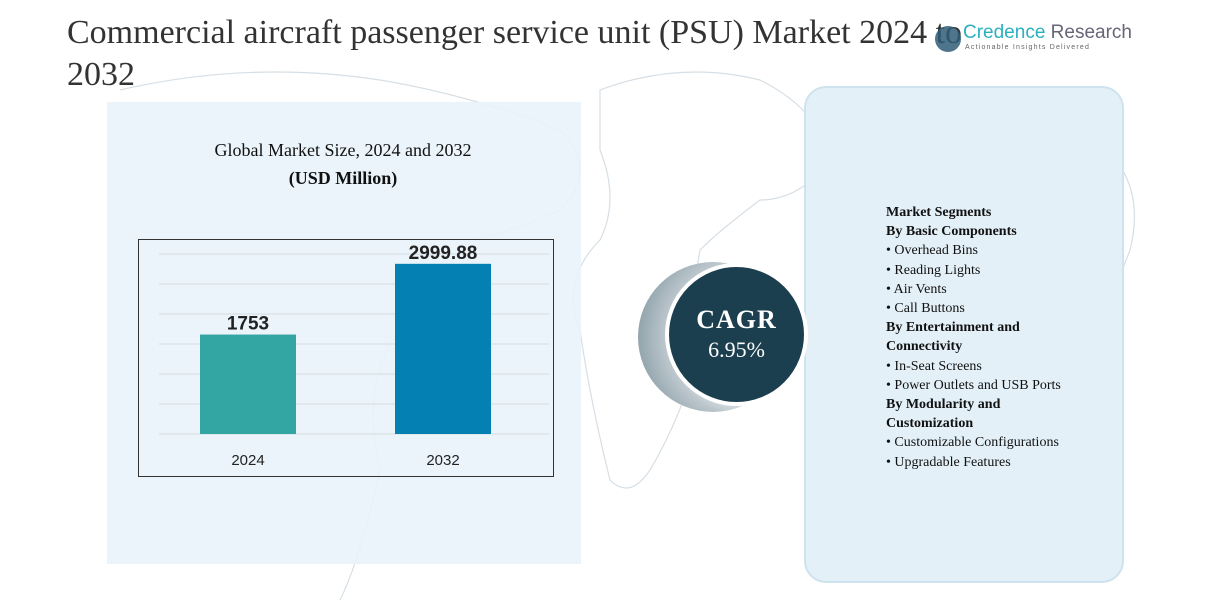  What do you see at coordinates (354, 356) in the screenshot?
I see `bar-chart-svg: 1753 2024 2999.88 2032` at bounding box center [354, 356].